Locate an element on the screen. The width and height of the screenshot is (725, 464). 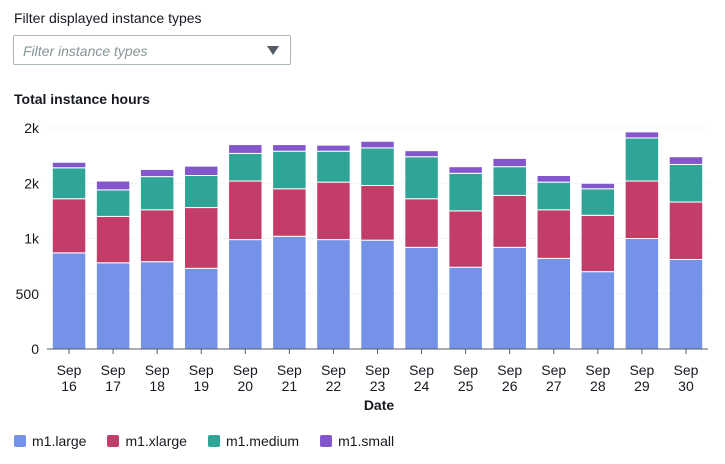
x-tick-label: Sep 20 is located at coordinates (245, 378).